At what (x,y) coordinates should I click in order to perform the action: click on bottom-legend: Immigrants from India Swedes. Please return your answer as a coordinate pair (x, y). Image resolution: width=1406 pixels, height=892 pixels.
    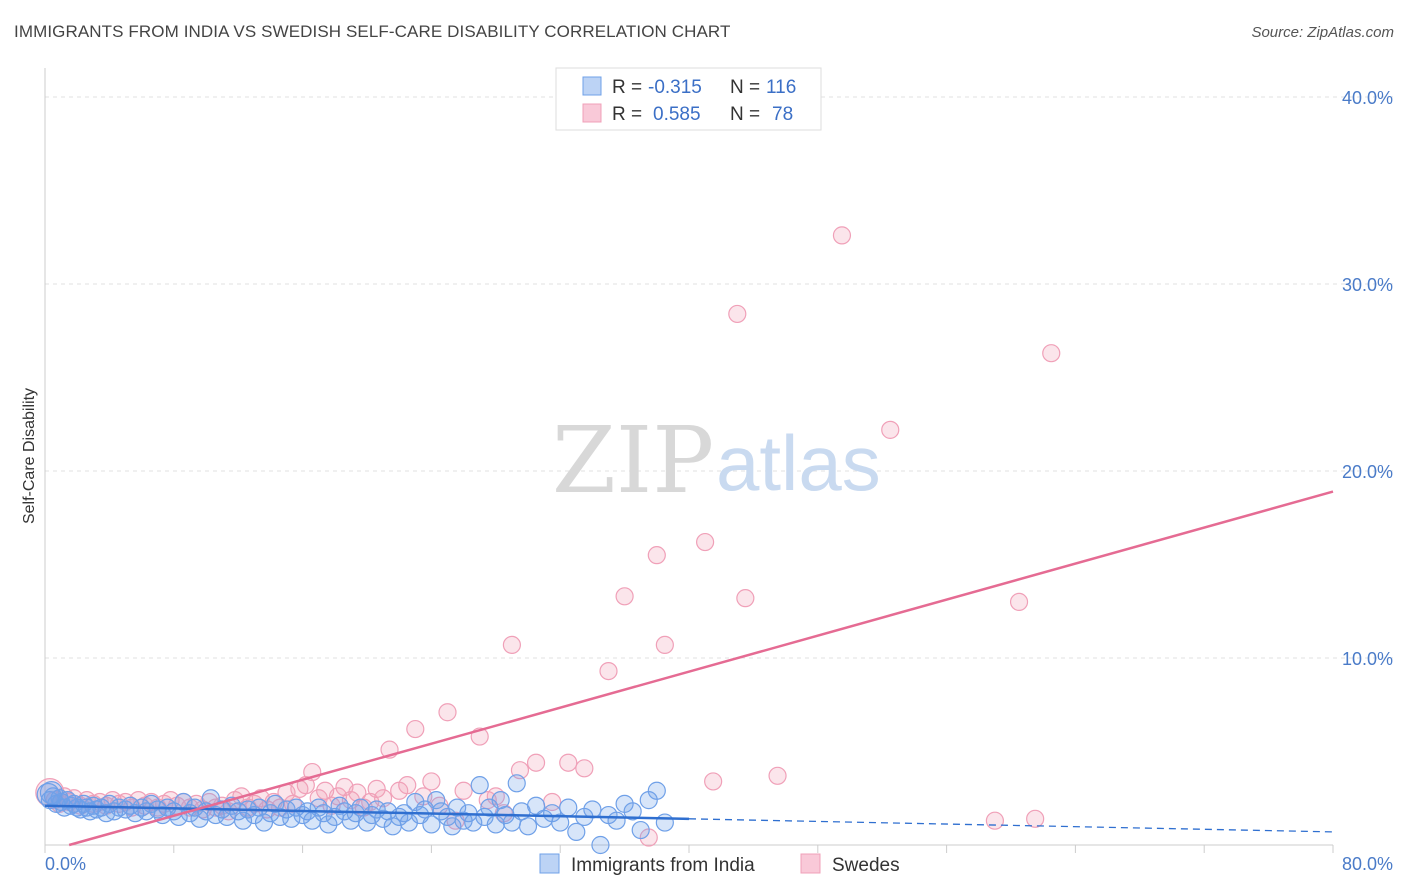
    Looking at the image, I should click on (719, 864).